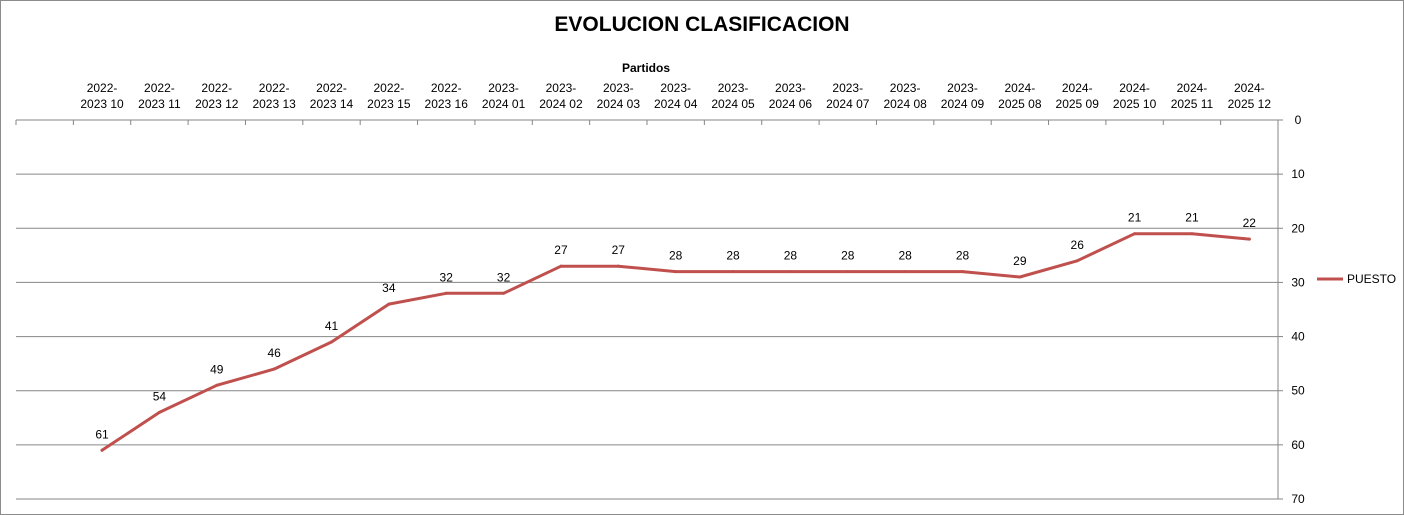  I want to click on data-label: 61, so click(102, 434).